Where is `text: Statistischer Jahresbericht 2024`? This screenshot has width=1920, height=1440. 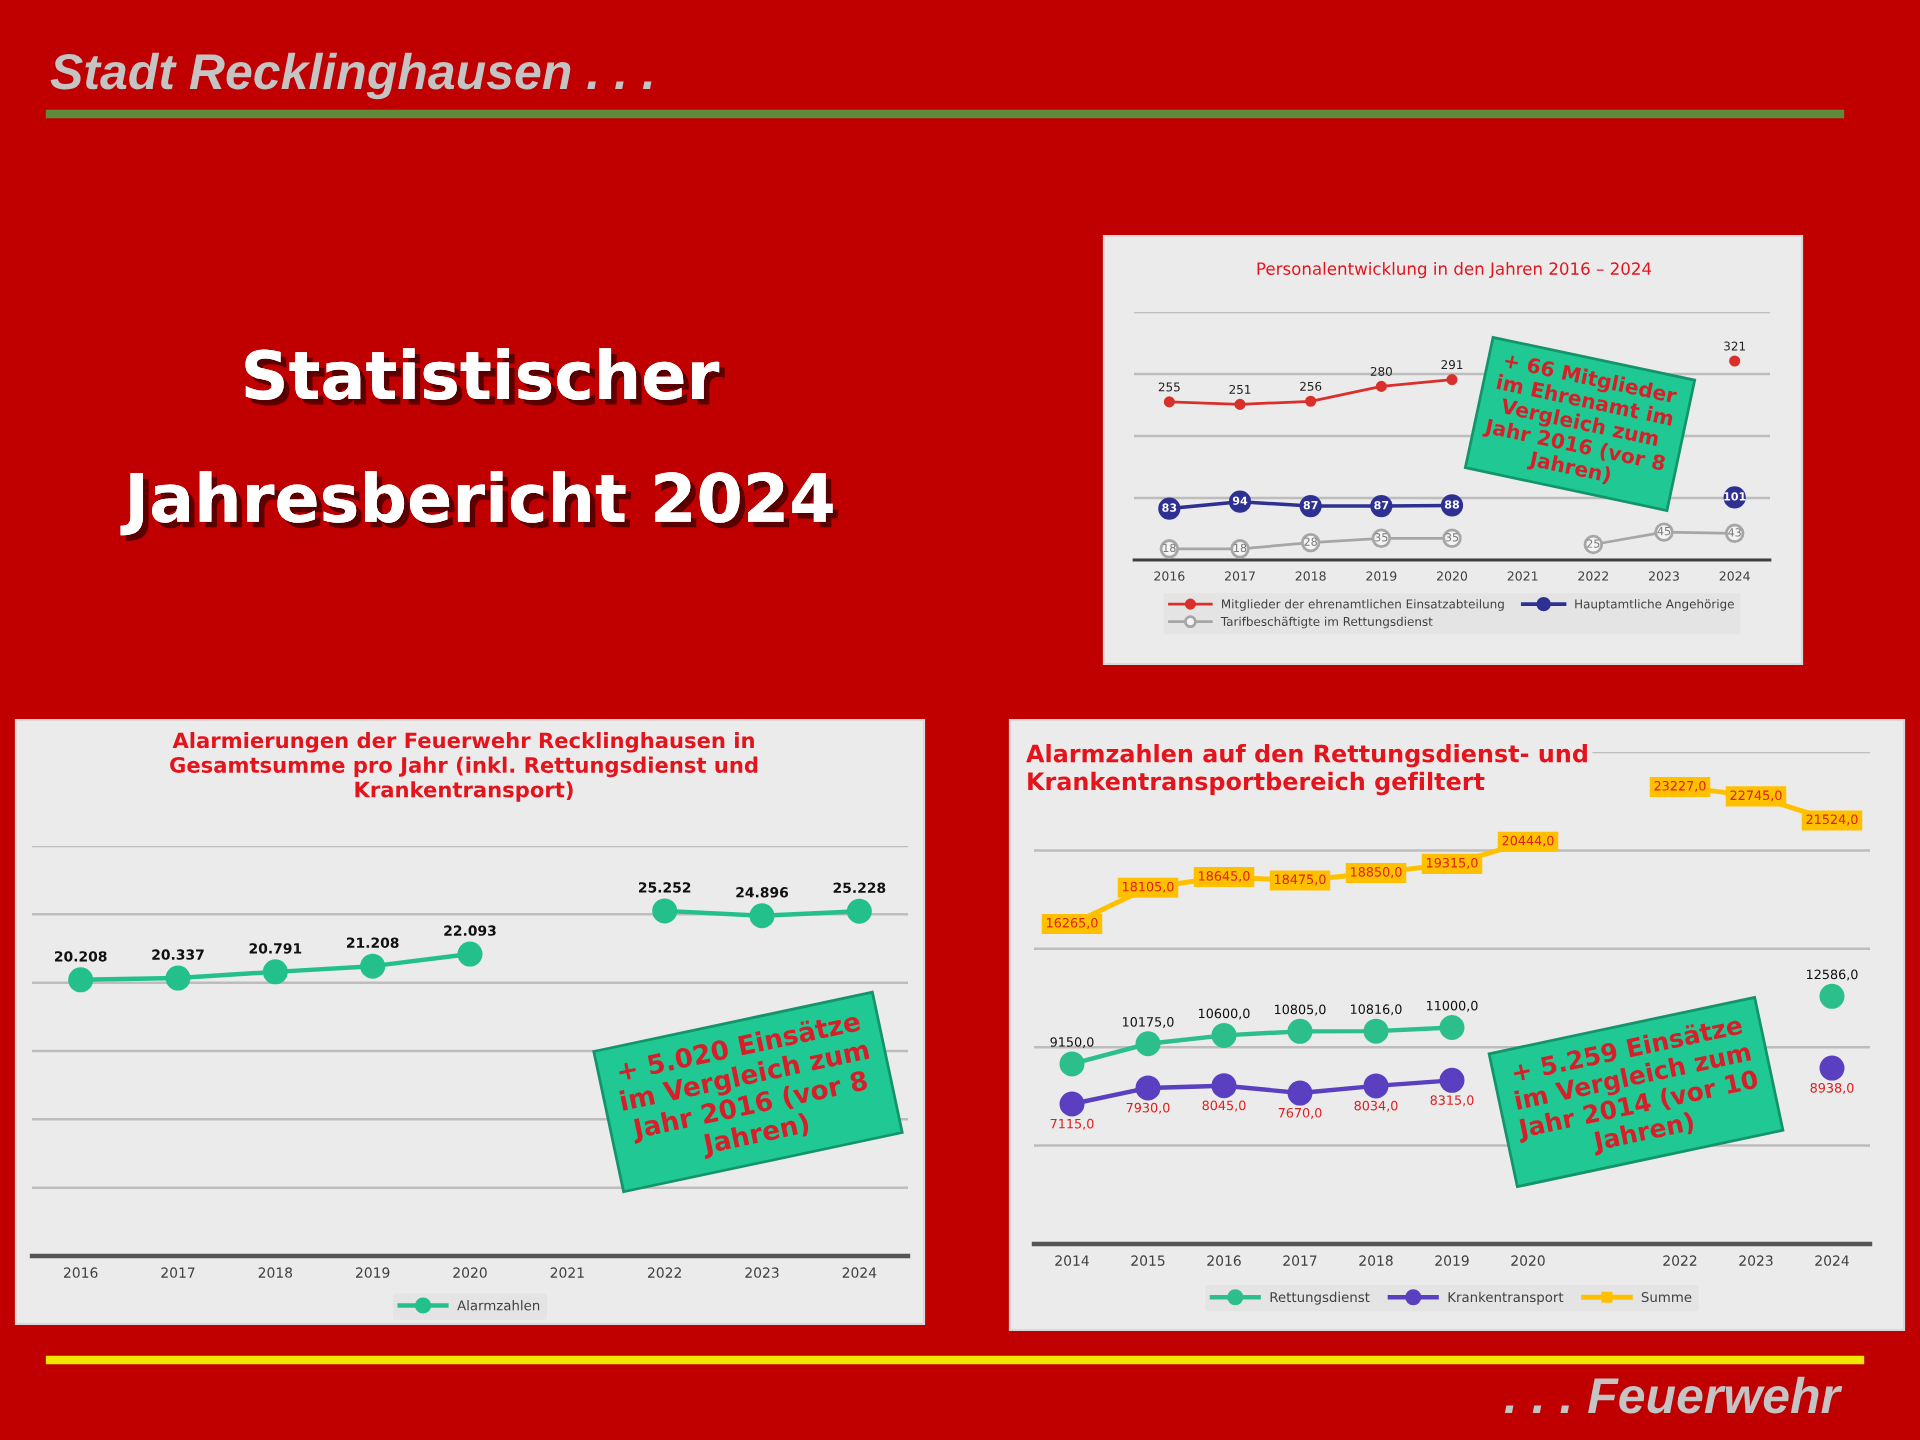 text: Statistischer Jahresbericht 2024 is located at coordinates (479, 444).